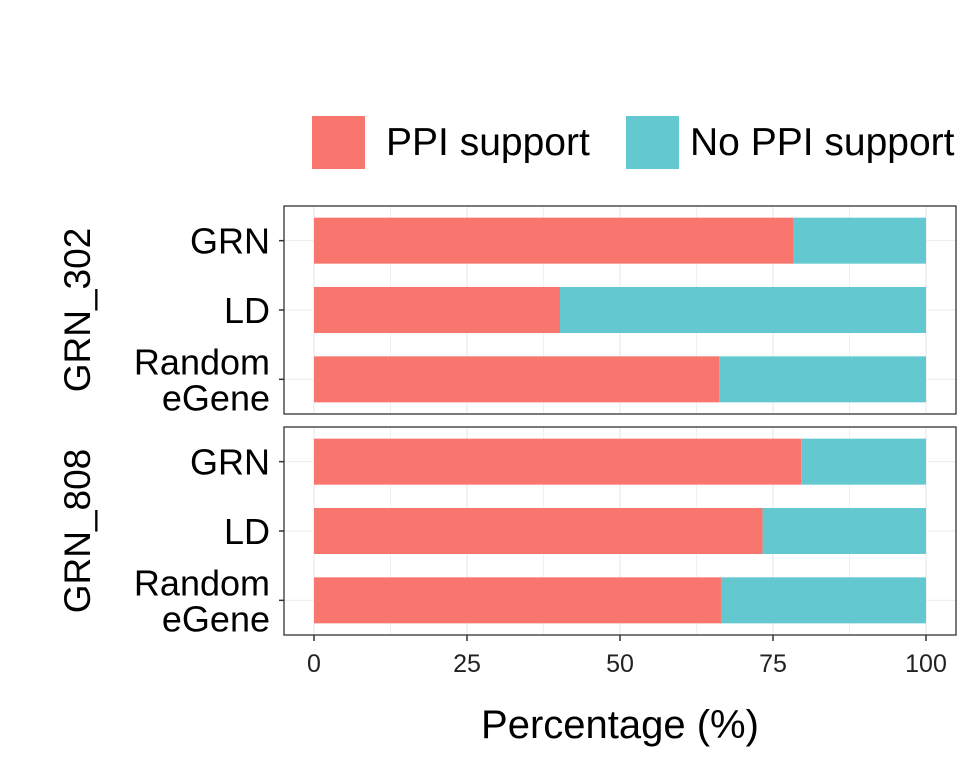 The height and width of the screenshot is (758, 974). I want to click on x-tick-label: 75, so click(773, 664).